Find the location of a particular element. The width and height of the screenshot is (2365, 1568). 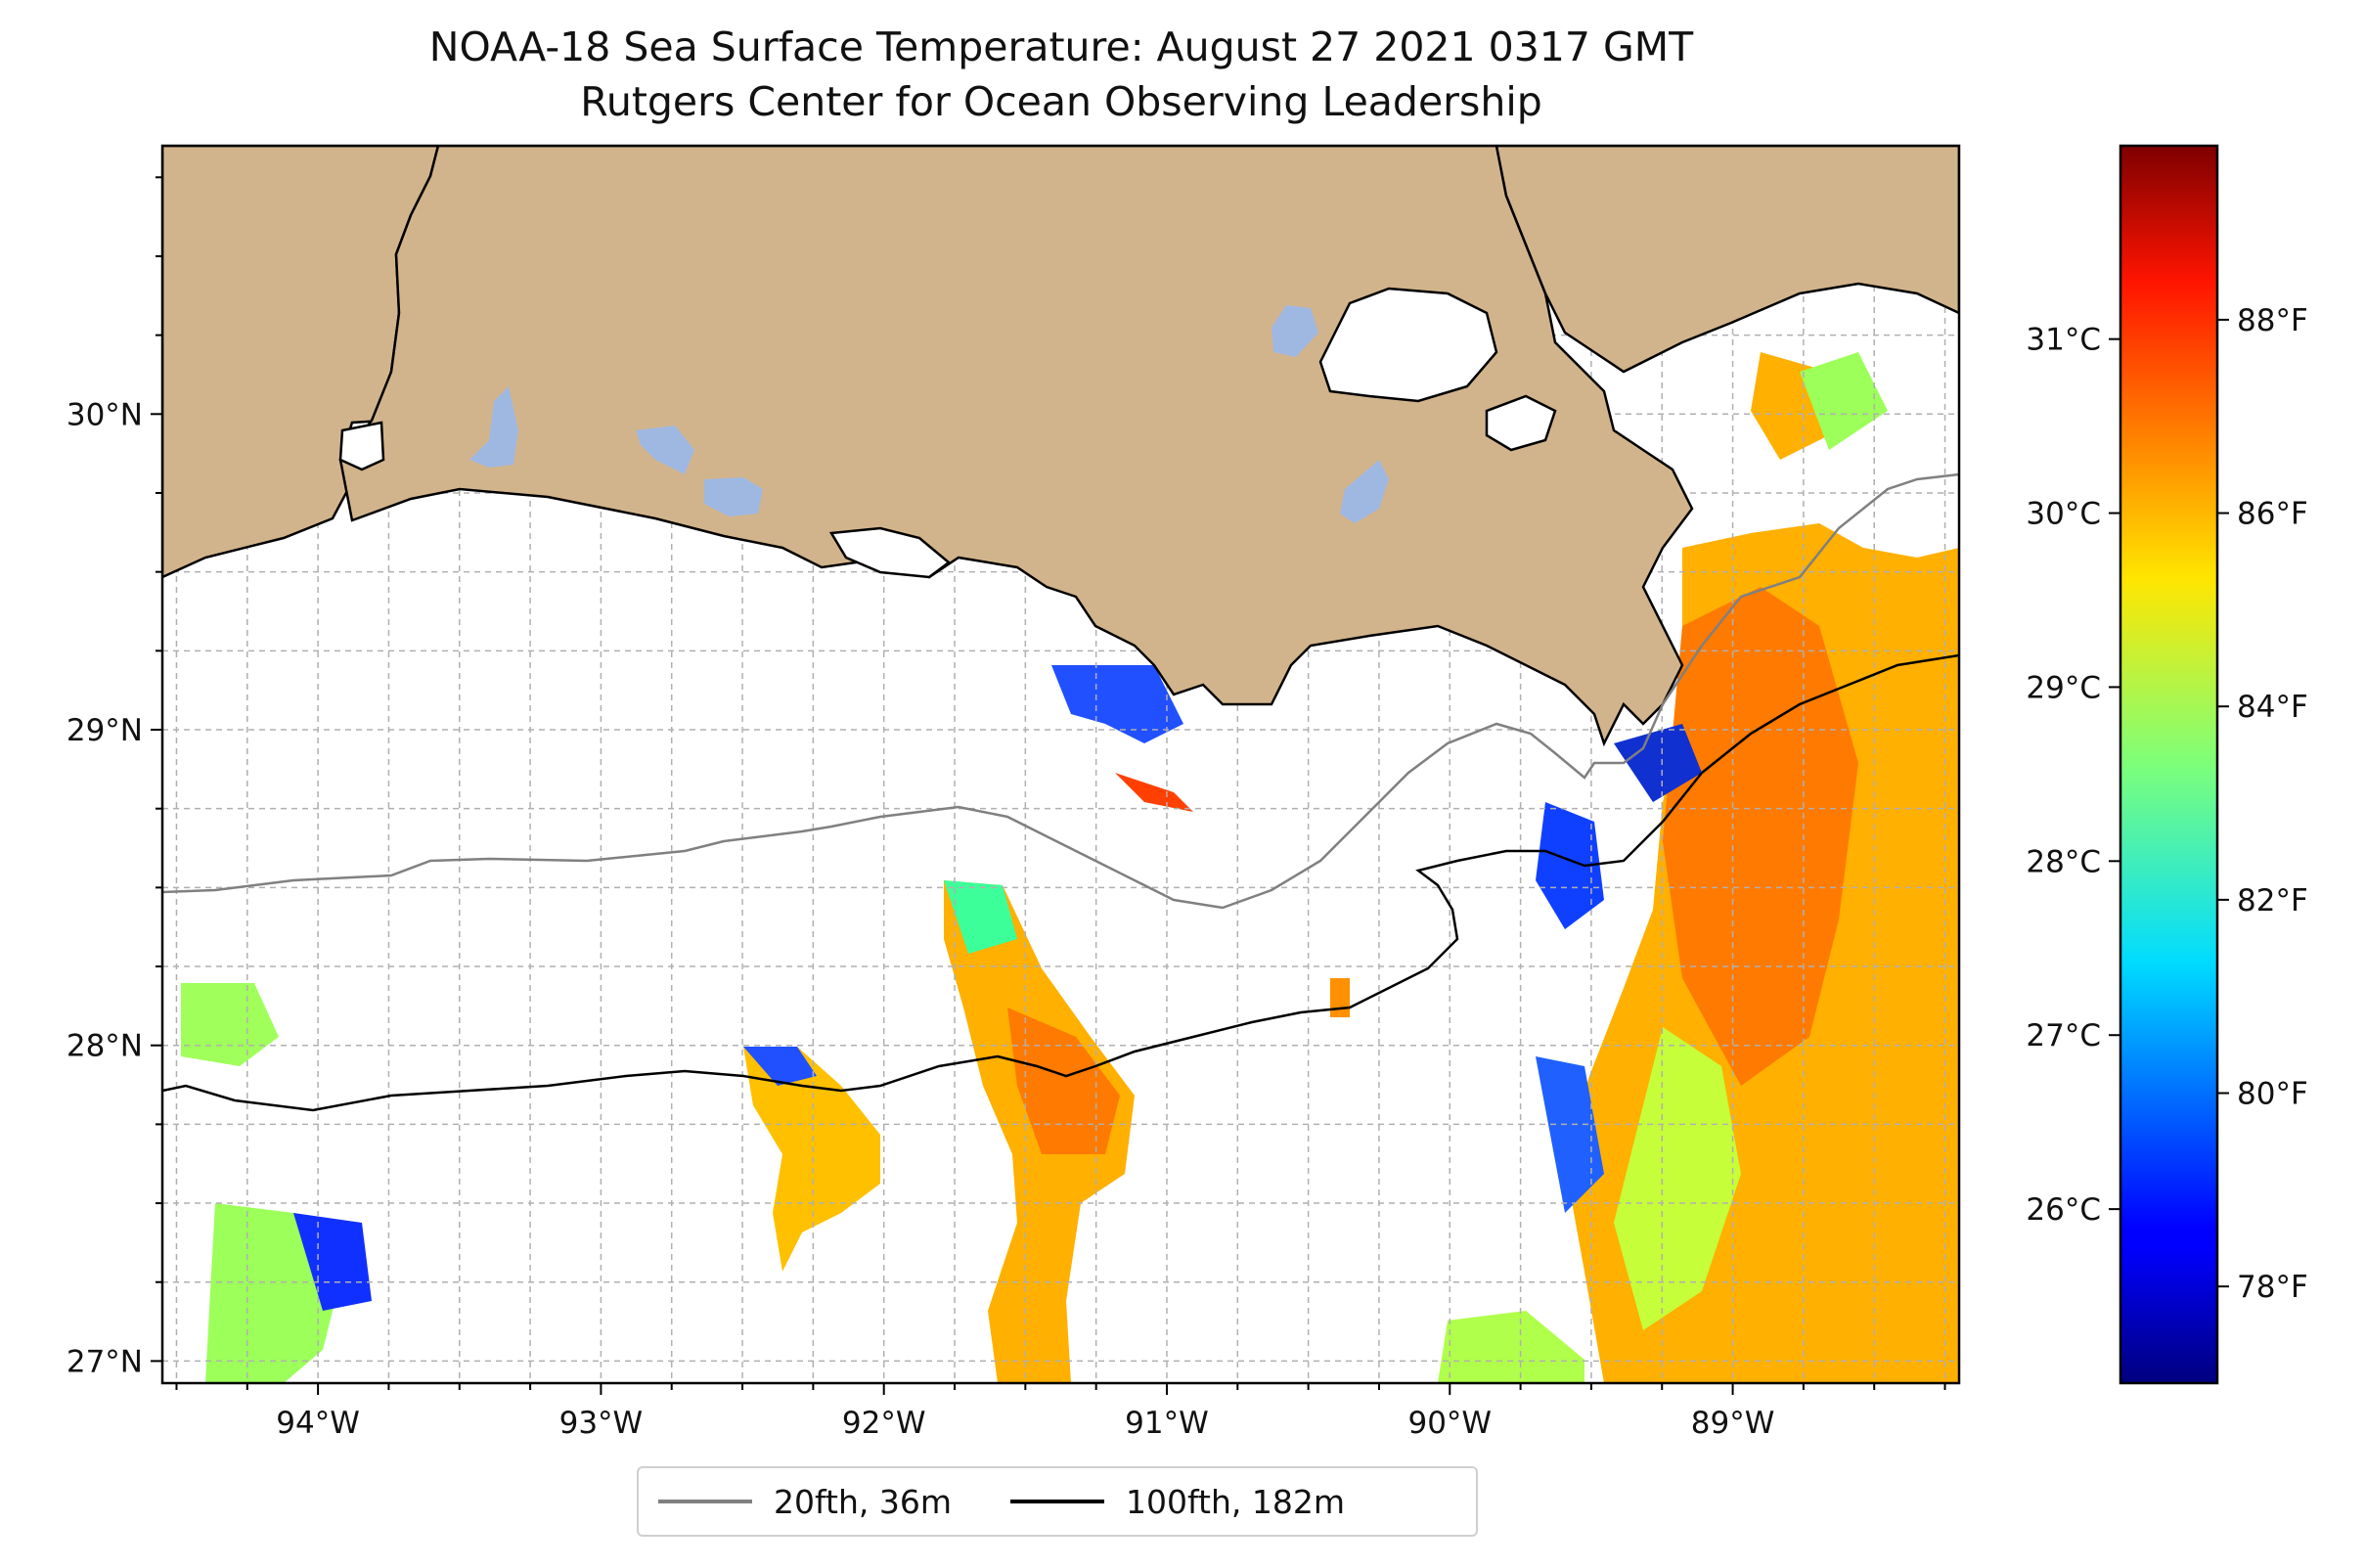

lon-tick-label: 94°W is located at coordinates (318, 1423).